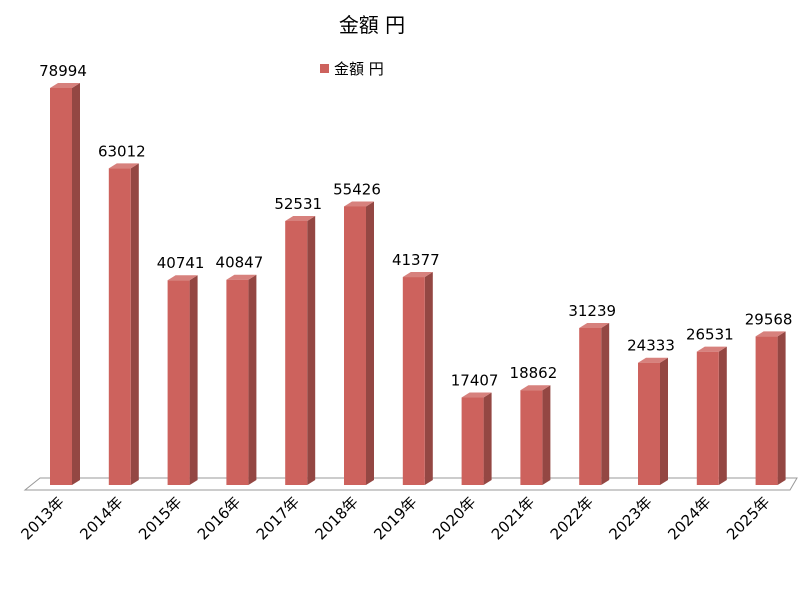 This screenshot has width=800, height=600. What do you see at coordinates (63, 71) in the screenshot?
I see `data-label: 78994` at bounding box center [63, 71].